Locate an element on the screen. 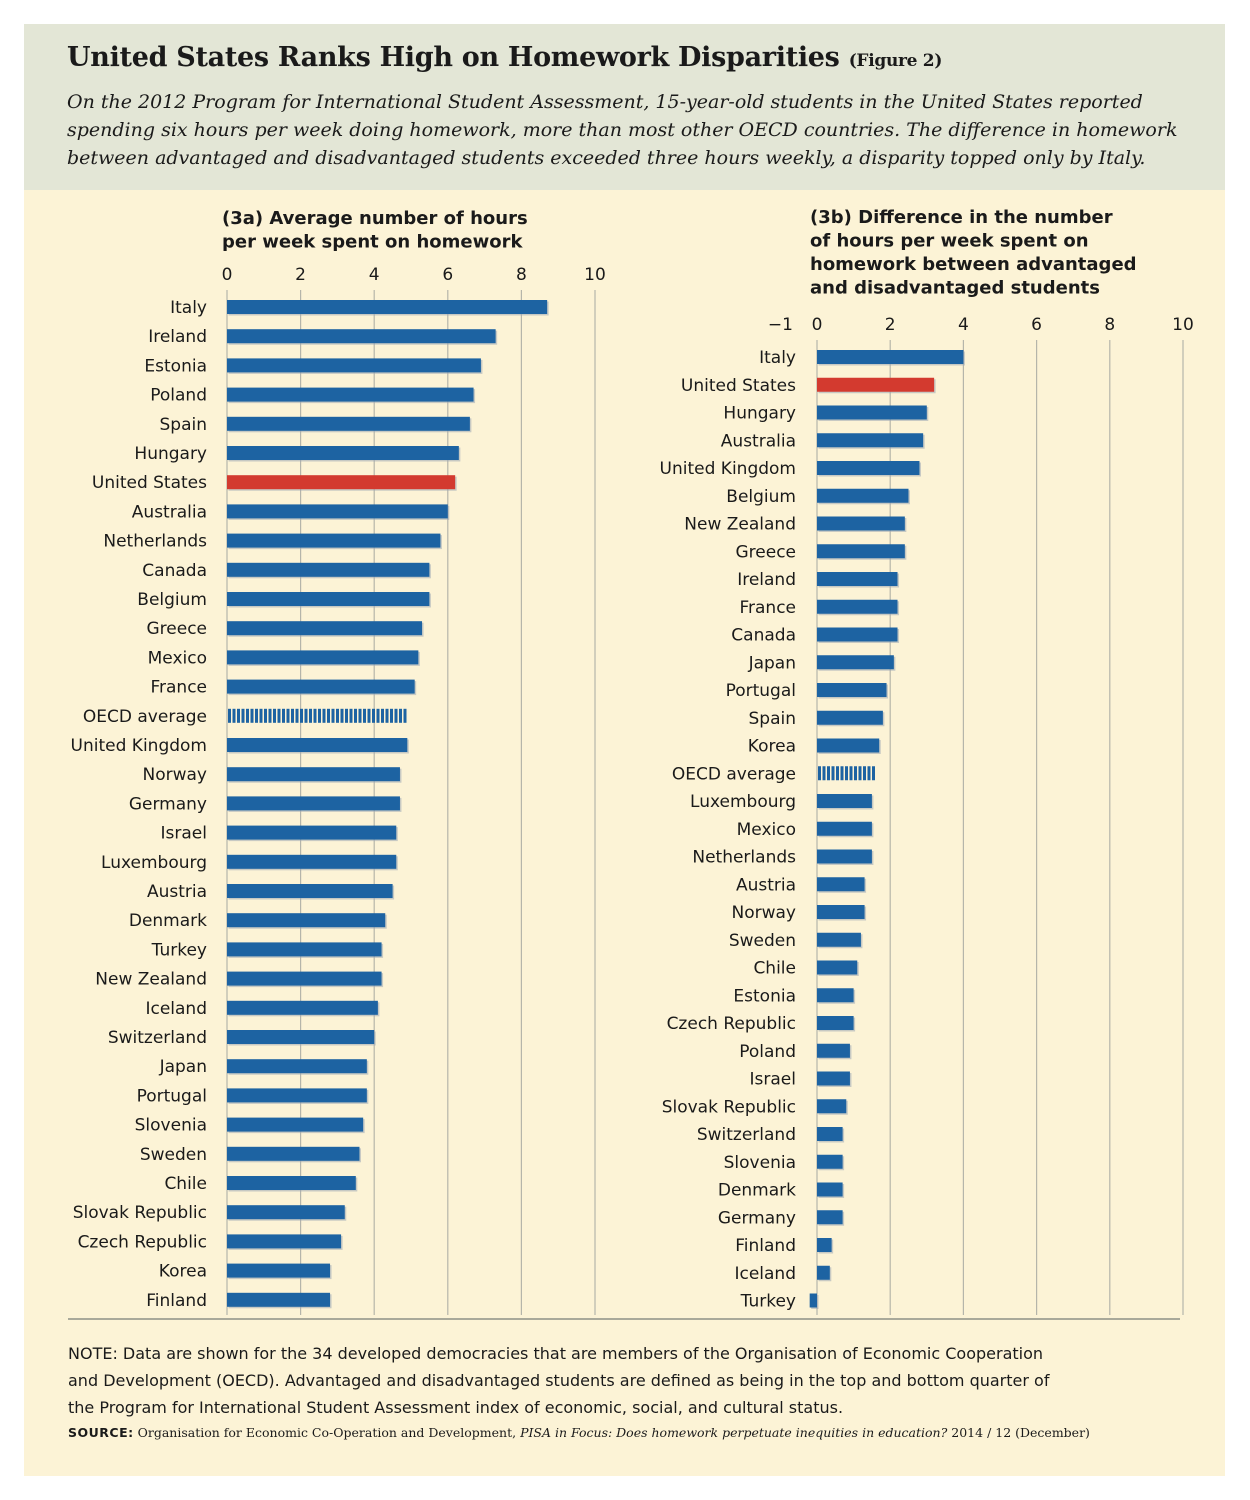 This screenshot has width=1250, height=1500. chart-3a-category-label: Norway is located at coordinates (175, 775).